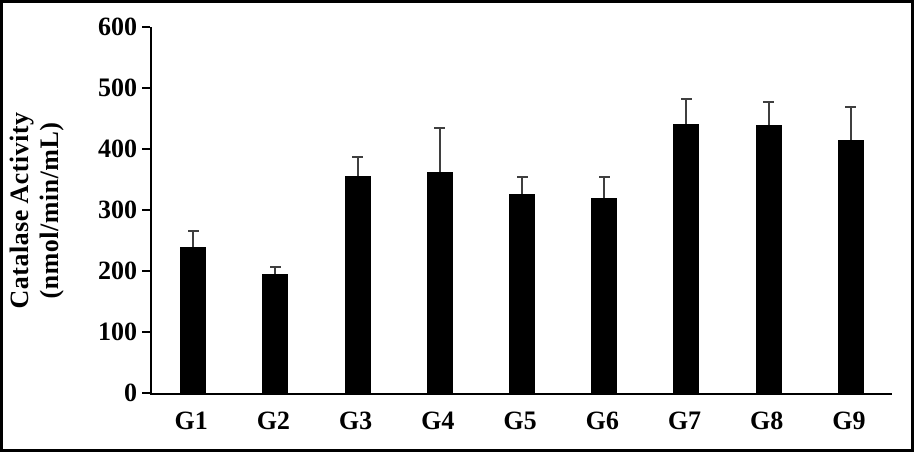 This screenshot has width=914, height=452. Describe the element at coordinates (769, 101) in the screenshot. I see `error-bar-cap-G8` at that location.